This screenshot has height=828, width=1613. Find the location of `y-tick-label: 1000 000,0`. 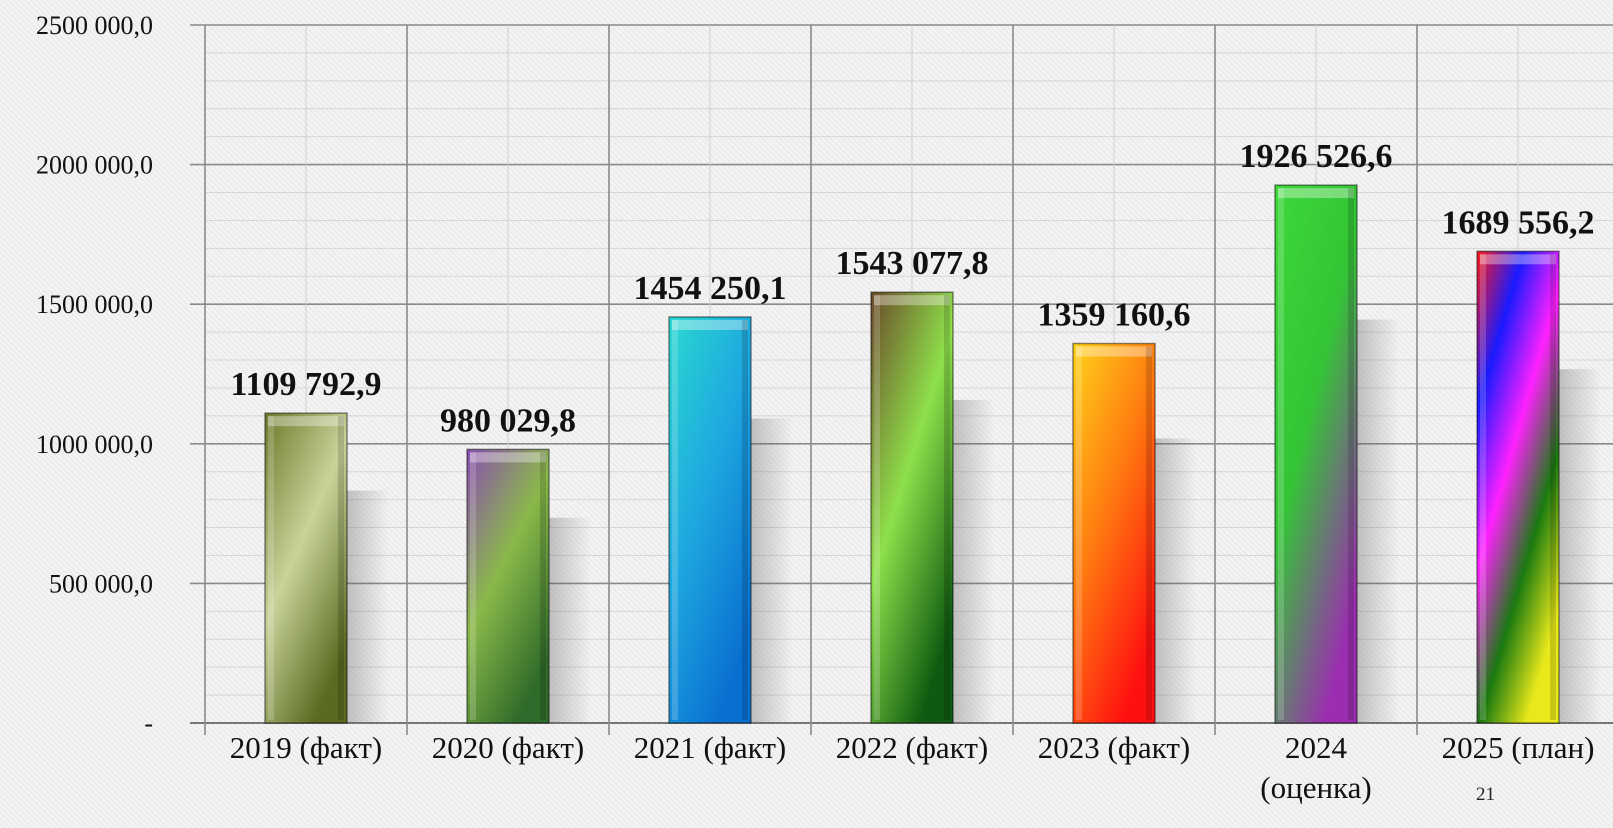

y-tick-label: 1000 000,0 is located at coordinates (94, 444).